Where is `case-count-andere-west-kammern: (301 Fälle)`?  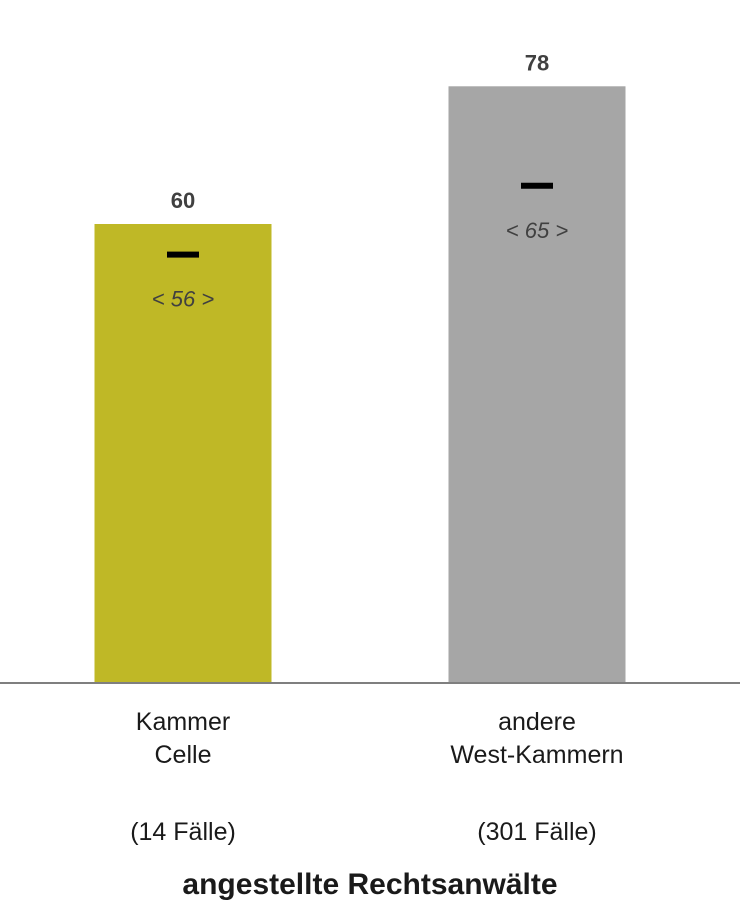
case-count-andere-west-kammern: (301 Fälle) is located at coordinates (537, 832).